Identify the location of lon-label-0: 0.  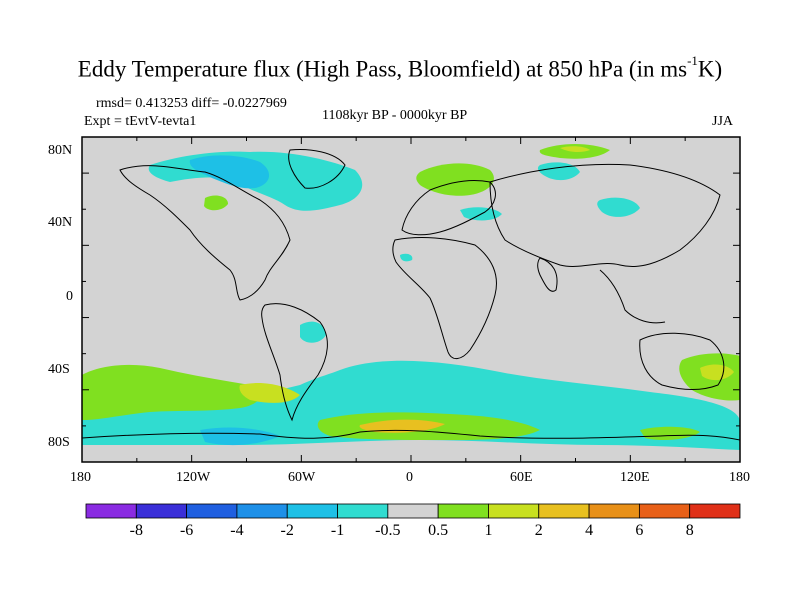
(409, 477).